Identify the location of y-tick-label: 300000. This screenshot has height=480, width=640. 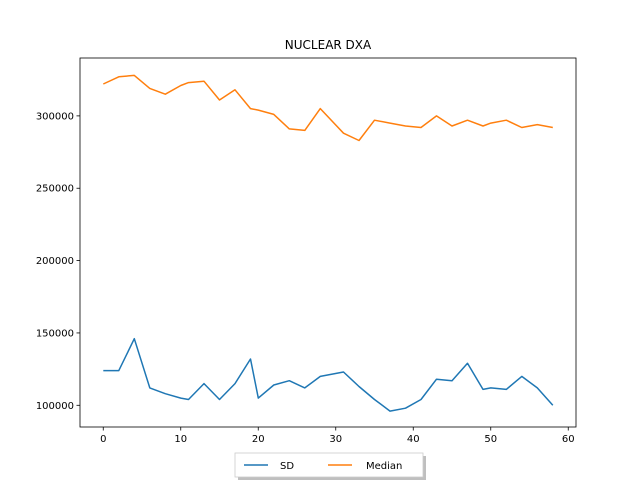
(55, 116).